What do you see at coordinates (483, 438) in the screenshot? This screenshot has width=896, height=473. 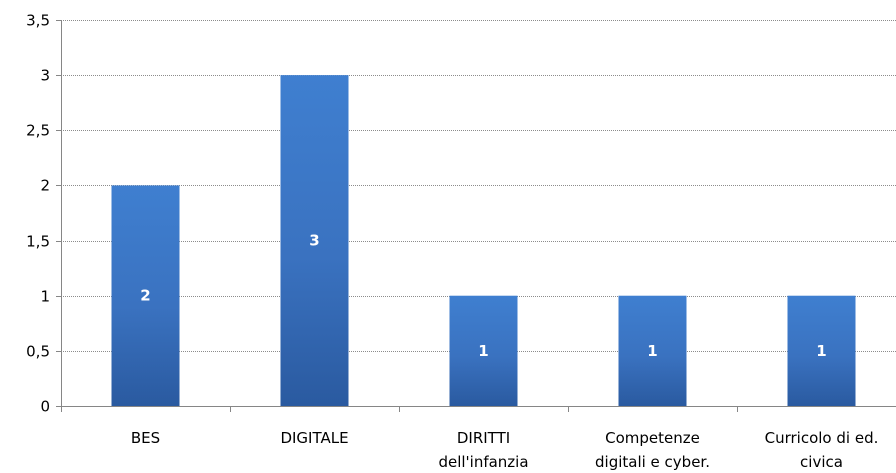 I see `x-category-label: DIRITTI` at bounding box center [483, 438].